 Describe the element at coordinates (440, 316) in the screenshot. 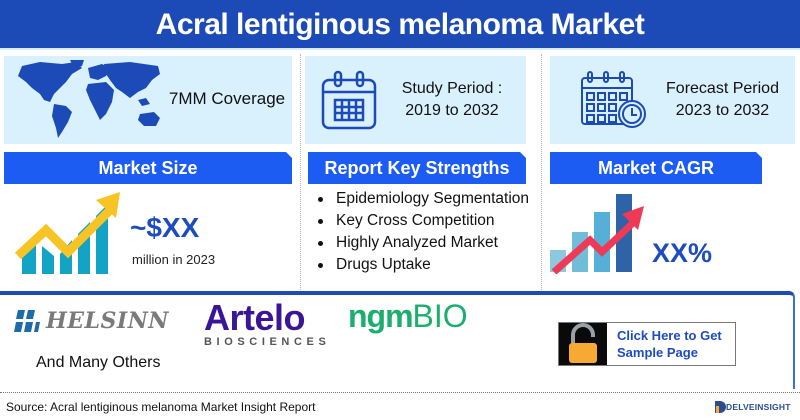

I see `ngm-suffix: BIO` at that location.